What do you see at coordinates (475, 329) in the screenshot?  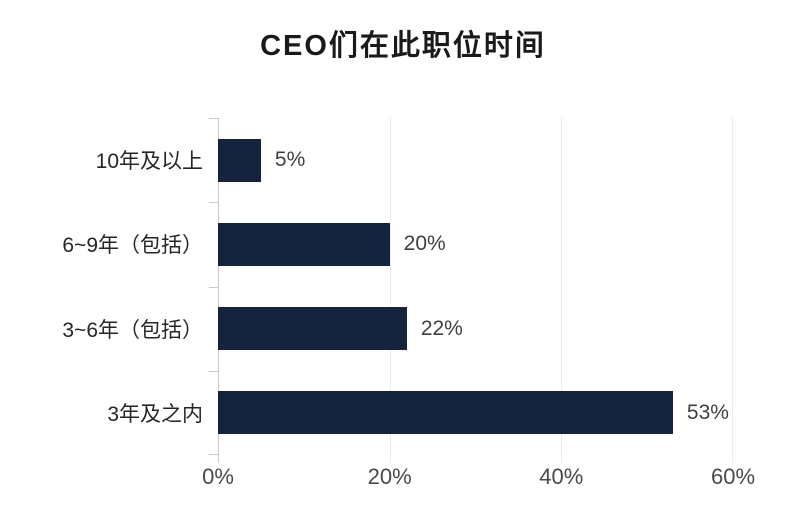 I see `bar-row: 22%` at bounding box center [475, 329].